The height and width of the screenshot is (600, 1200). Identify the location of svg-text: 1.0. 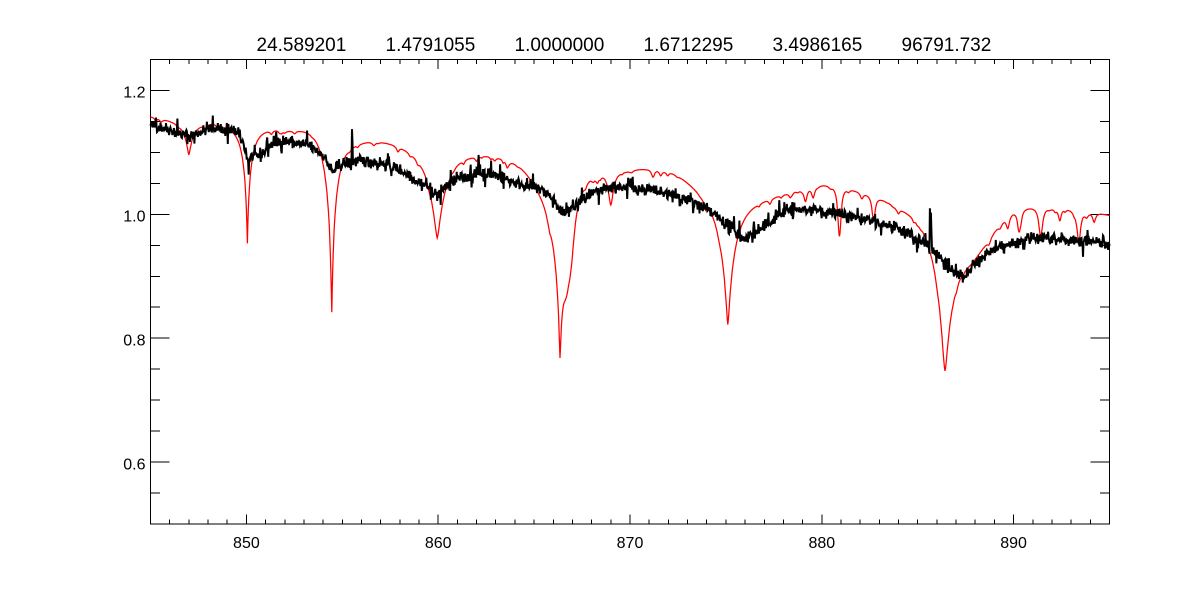
(134, 217).